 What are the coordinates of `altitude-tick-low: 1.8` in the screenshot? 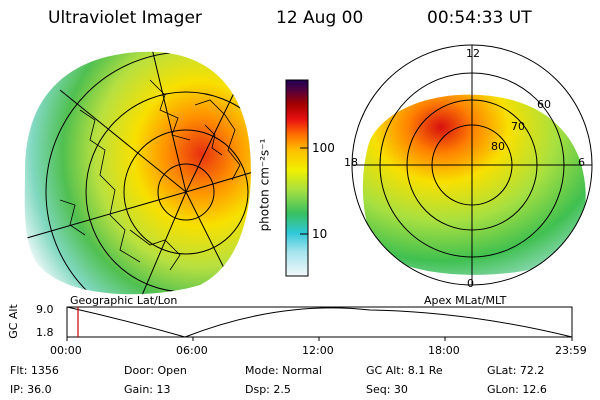 It's located at (45, 332).